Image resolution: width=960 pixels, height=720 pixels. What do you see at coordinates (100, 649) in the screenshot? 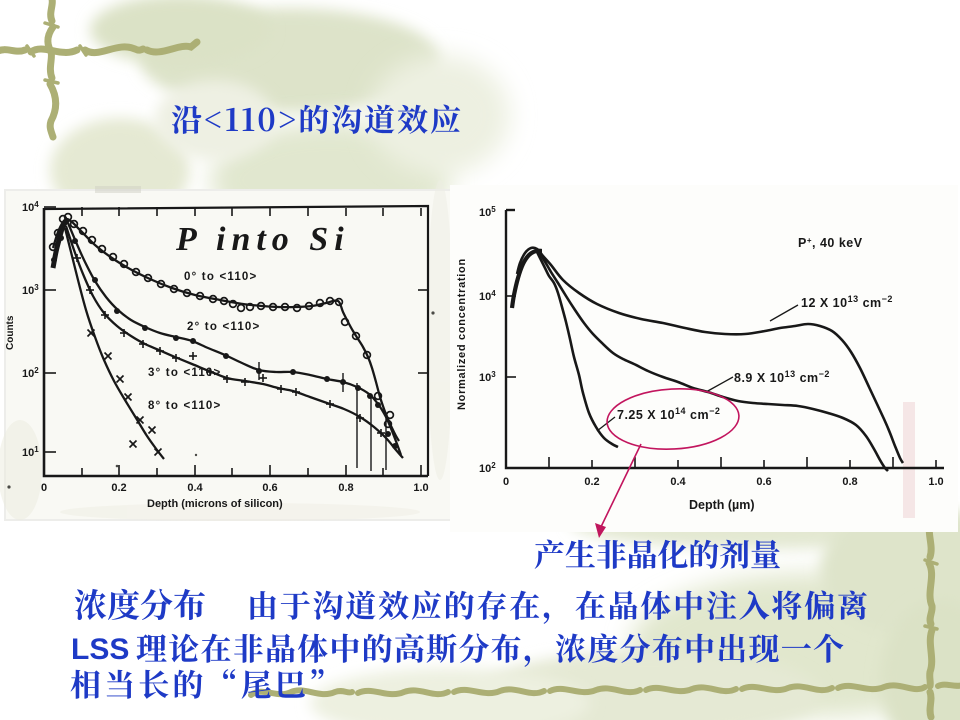
I see `svg-text: LSS` at bounding box center [100, 649].